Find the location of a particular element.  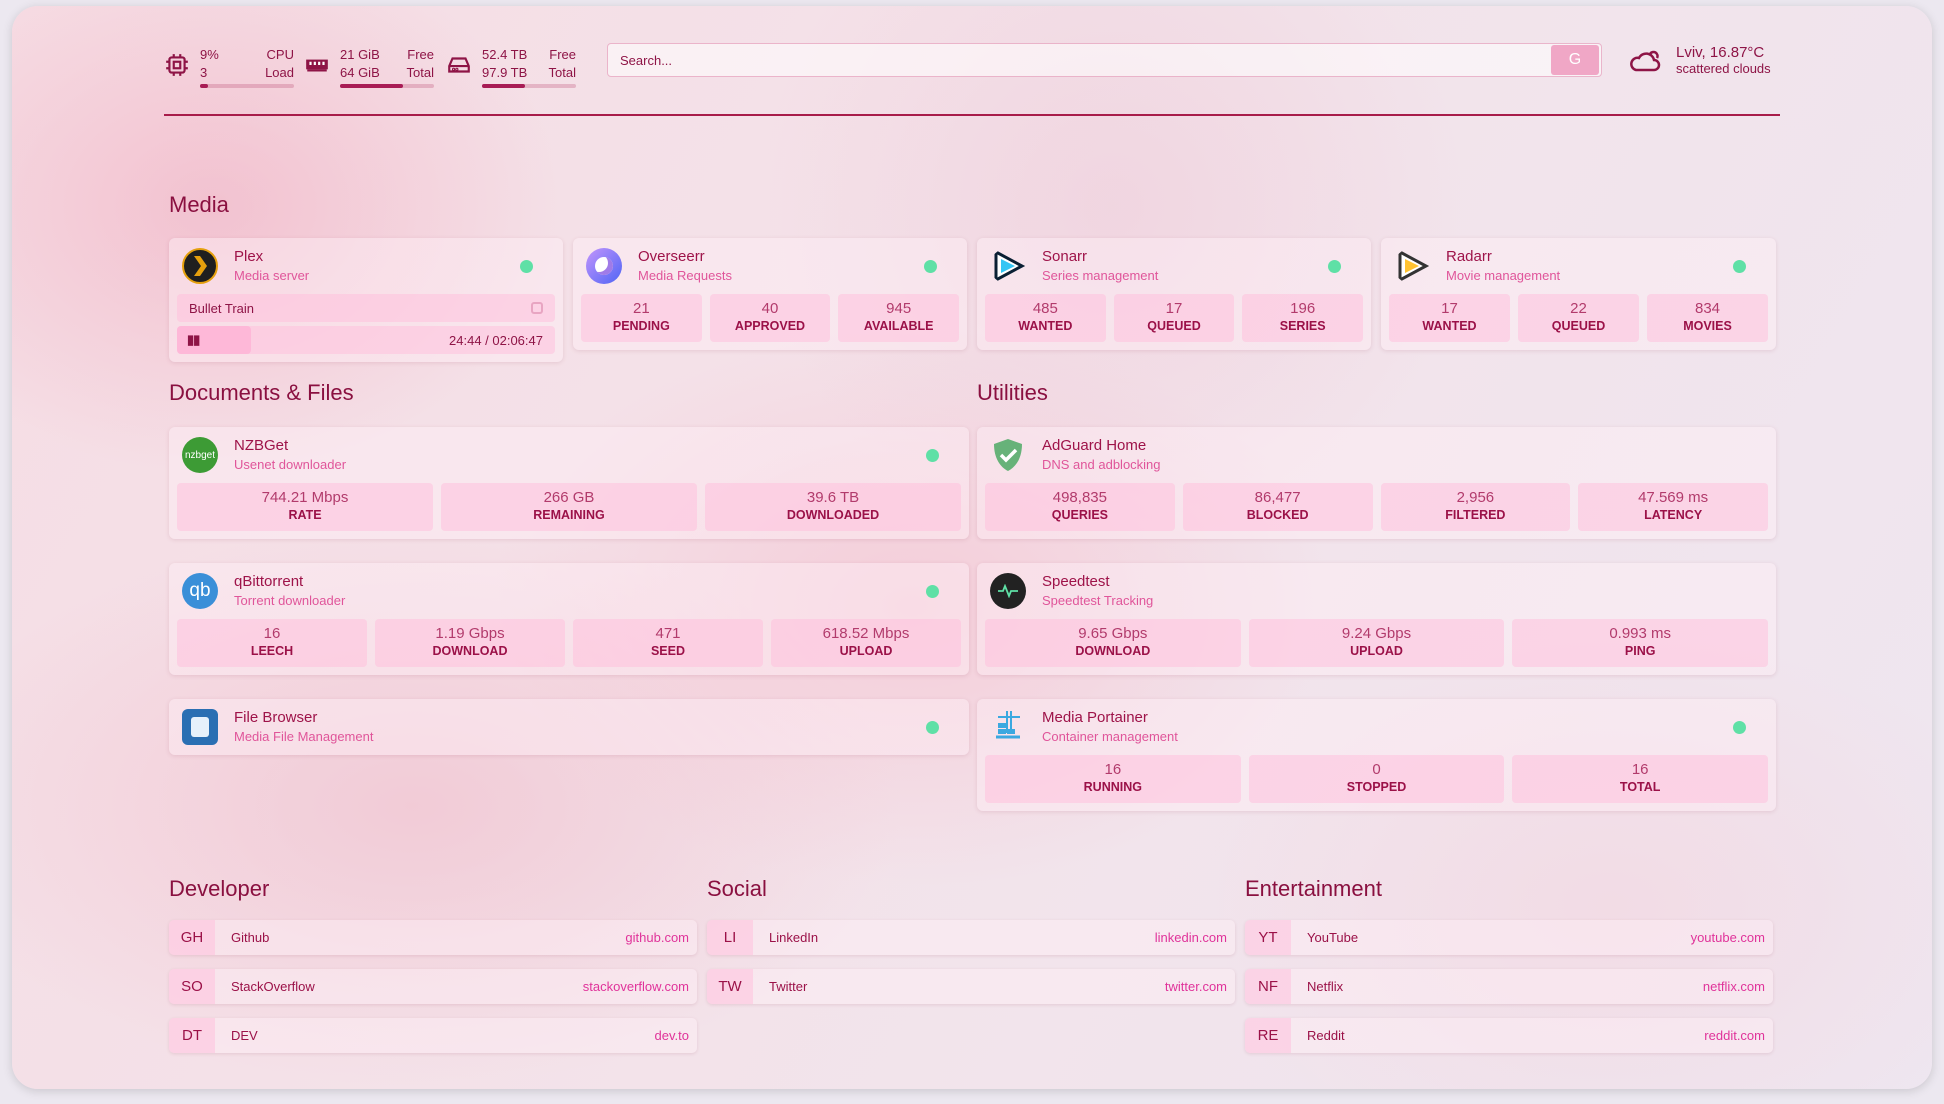

now-playing-title-row: Bullet Train is located at coordinates (366, 308).